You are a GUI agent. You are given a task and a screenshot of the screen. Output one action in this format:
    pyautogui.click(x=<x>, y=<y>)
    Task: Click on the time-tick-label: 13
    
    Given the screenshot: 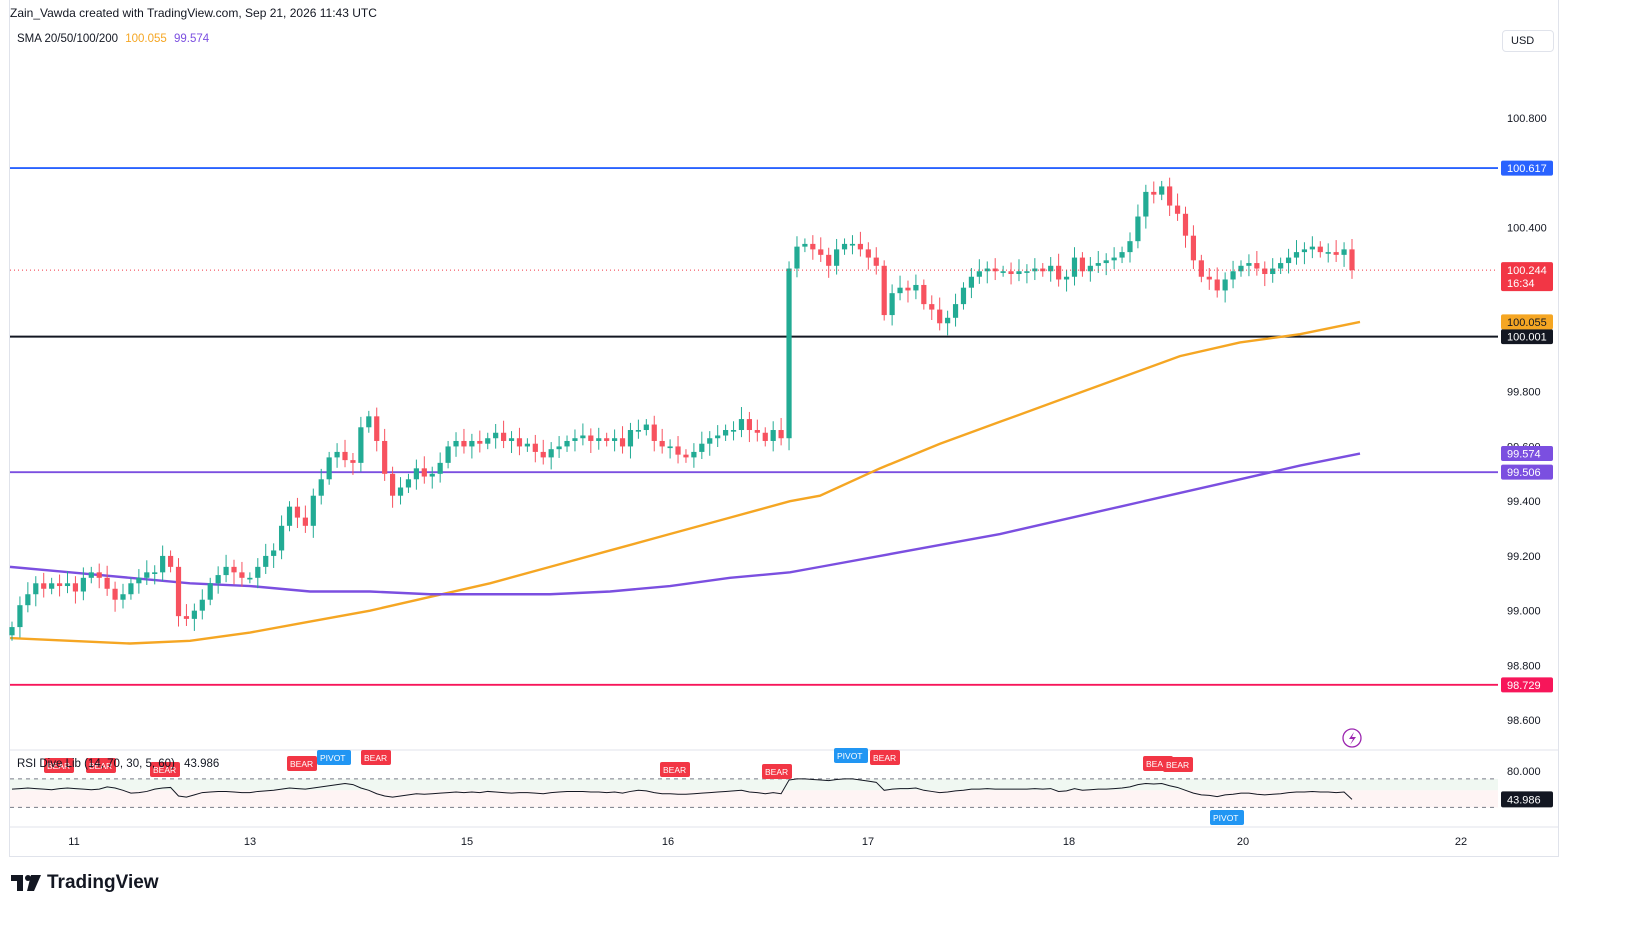 What is the action you would take?
    pyautogui.click(x=250, y=842)
    